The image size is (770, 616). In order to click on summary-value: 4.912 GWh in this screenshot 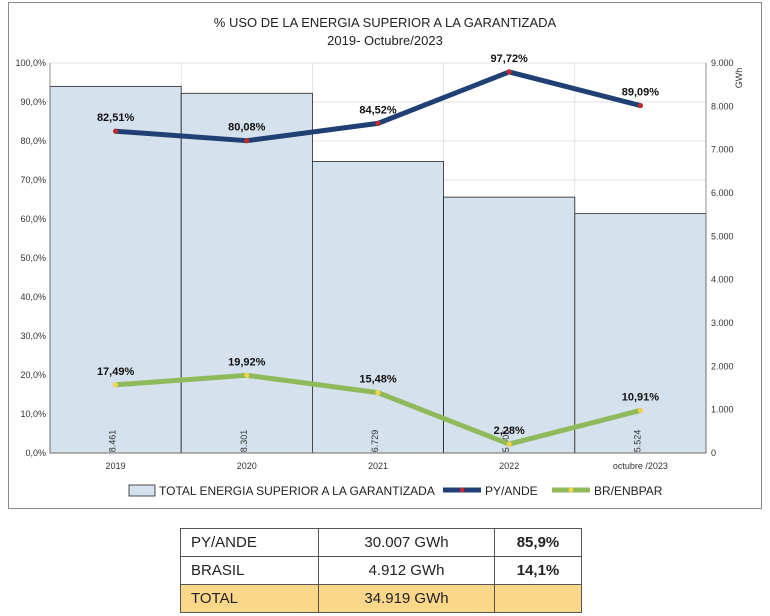, I will do `click(406, 570)`.